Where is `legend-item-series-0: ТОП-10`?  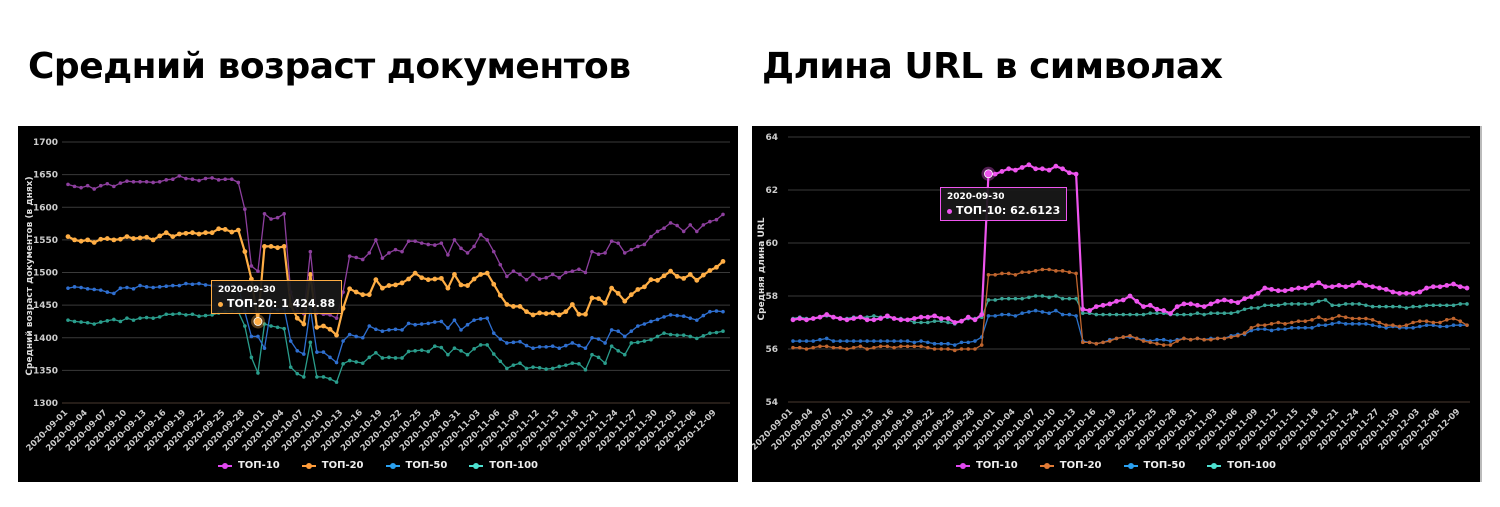
legend-item-series-0: ТОП-10 is located at coordinates (986, 465).